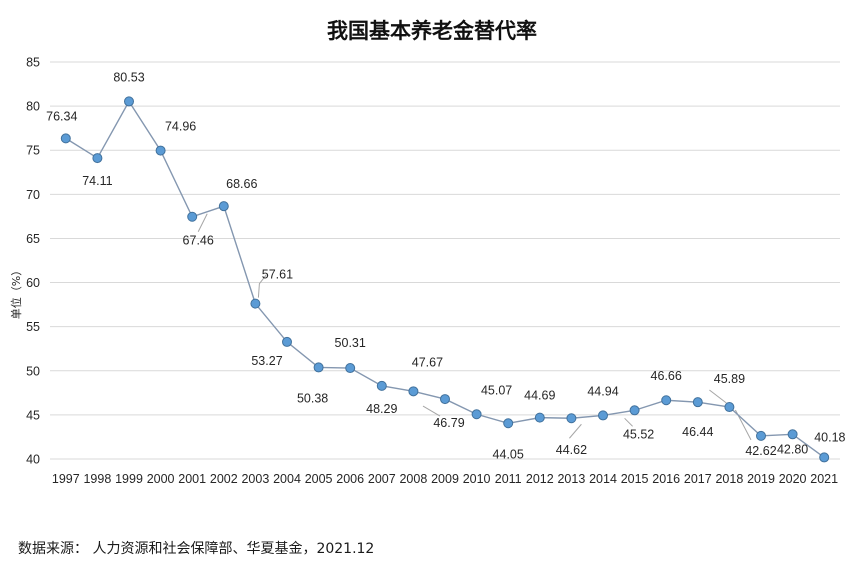 This screenshot has height=568, width=865. I want to click on x-tick-label: 1998, so click(97, 479).